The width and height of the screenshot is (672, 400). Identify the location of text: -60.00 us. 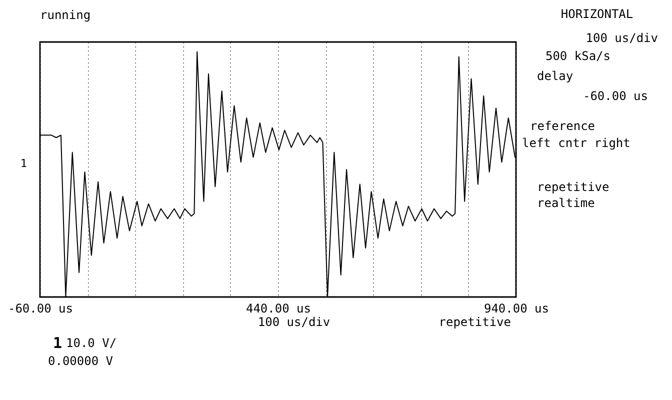
(615, 96).